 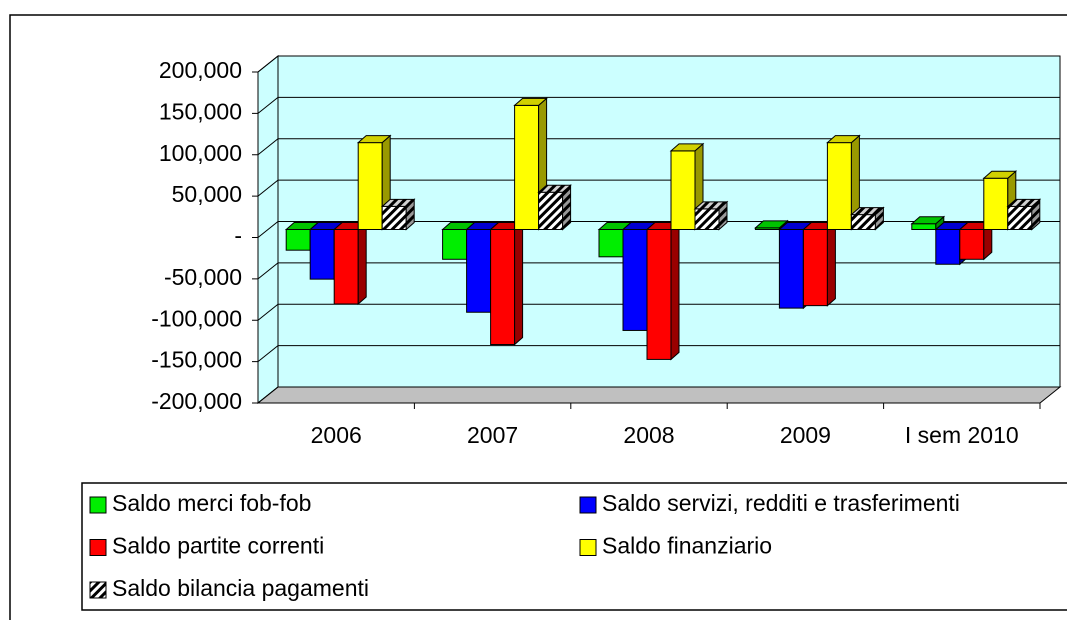 What do you see at coordinates (203, 277) in the screenshot?
I see `y-tick-label: -50,000` at bounding box center [203, 277].